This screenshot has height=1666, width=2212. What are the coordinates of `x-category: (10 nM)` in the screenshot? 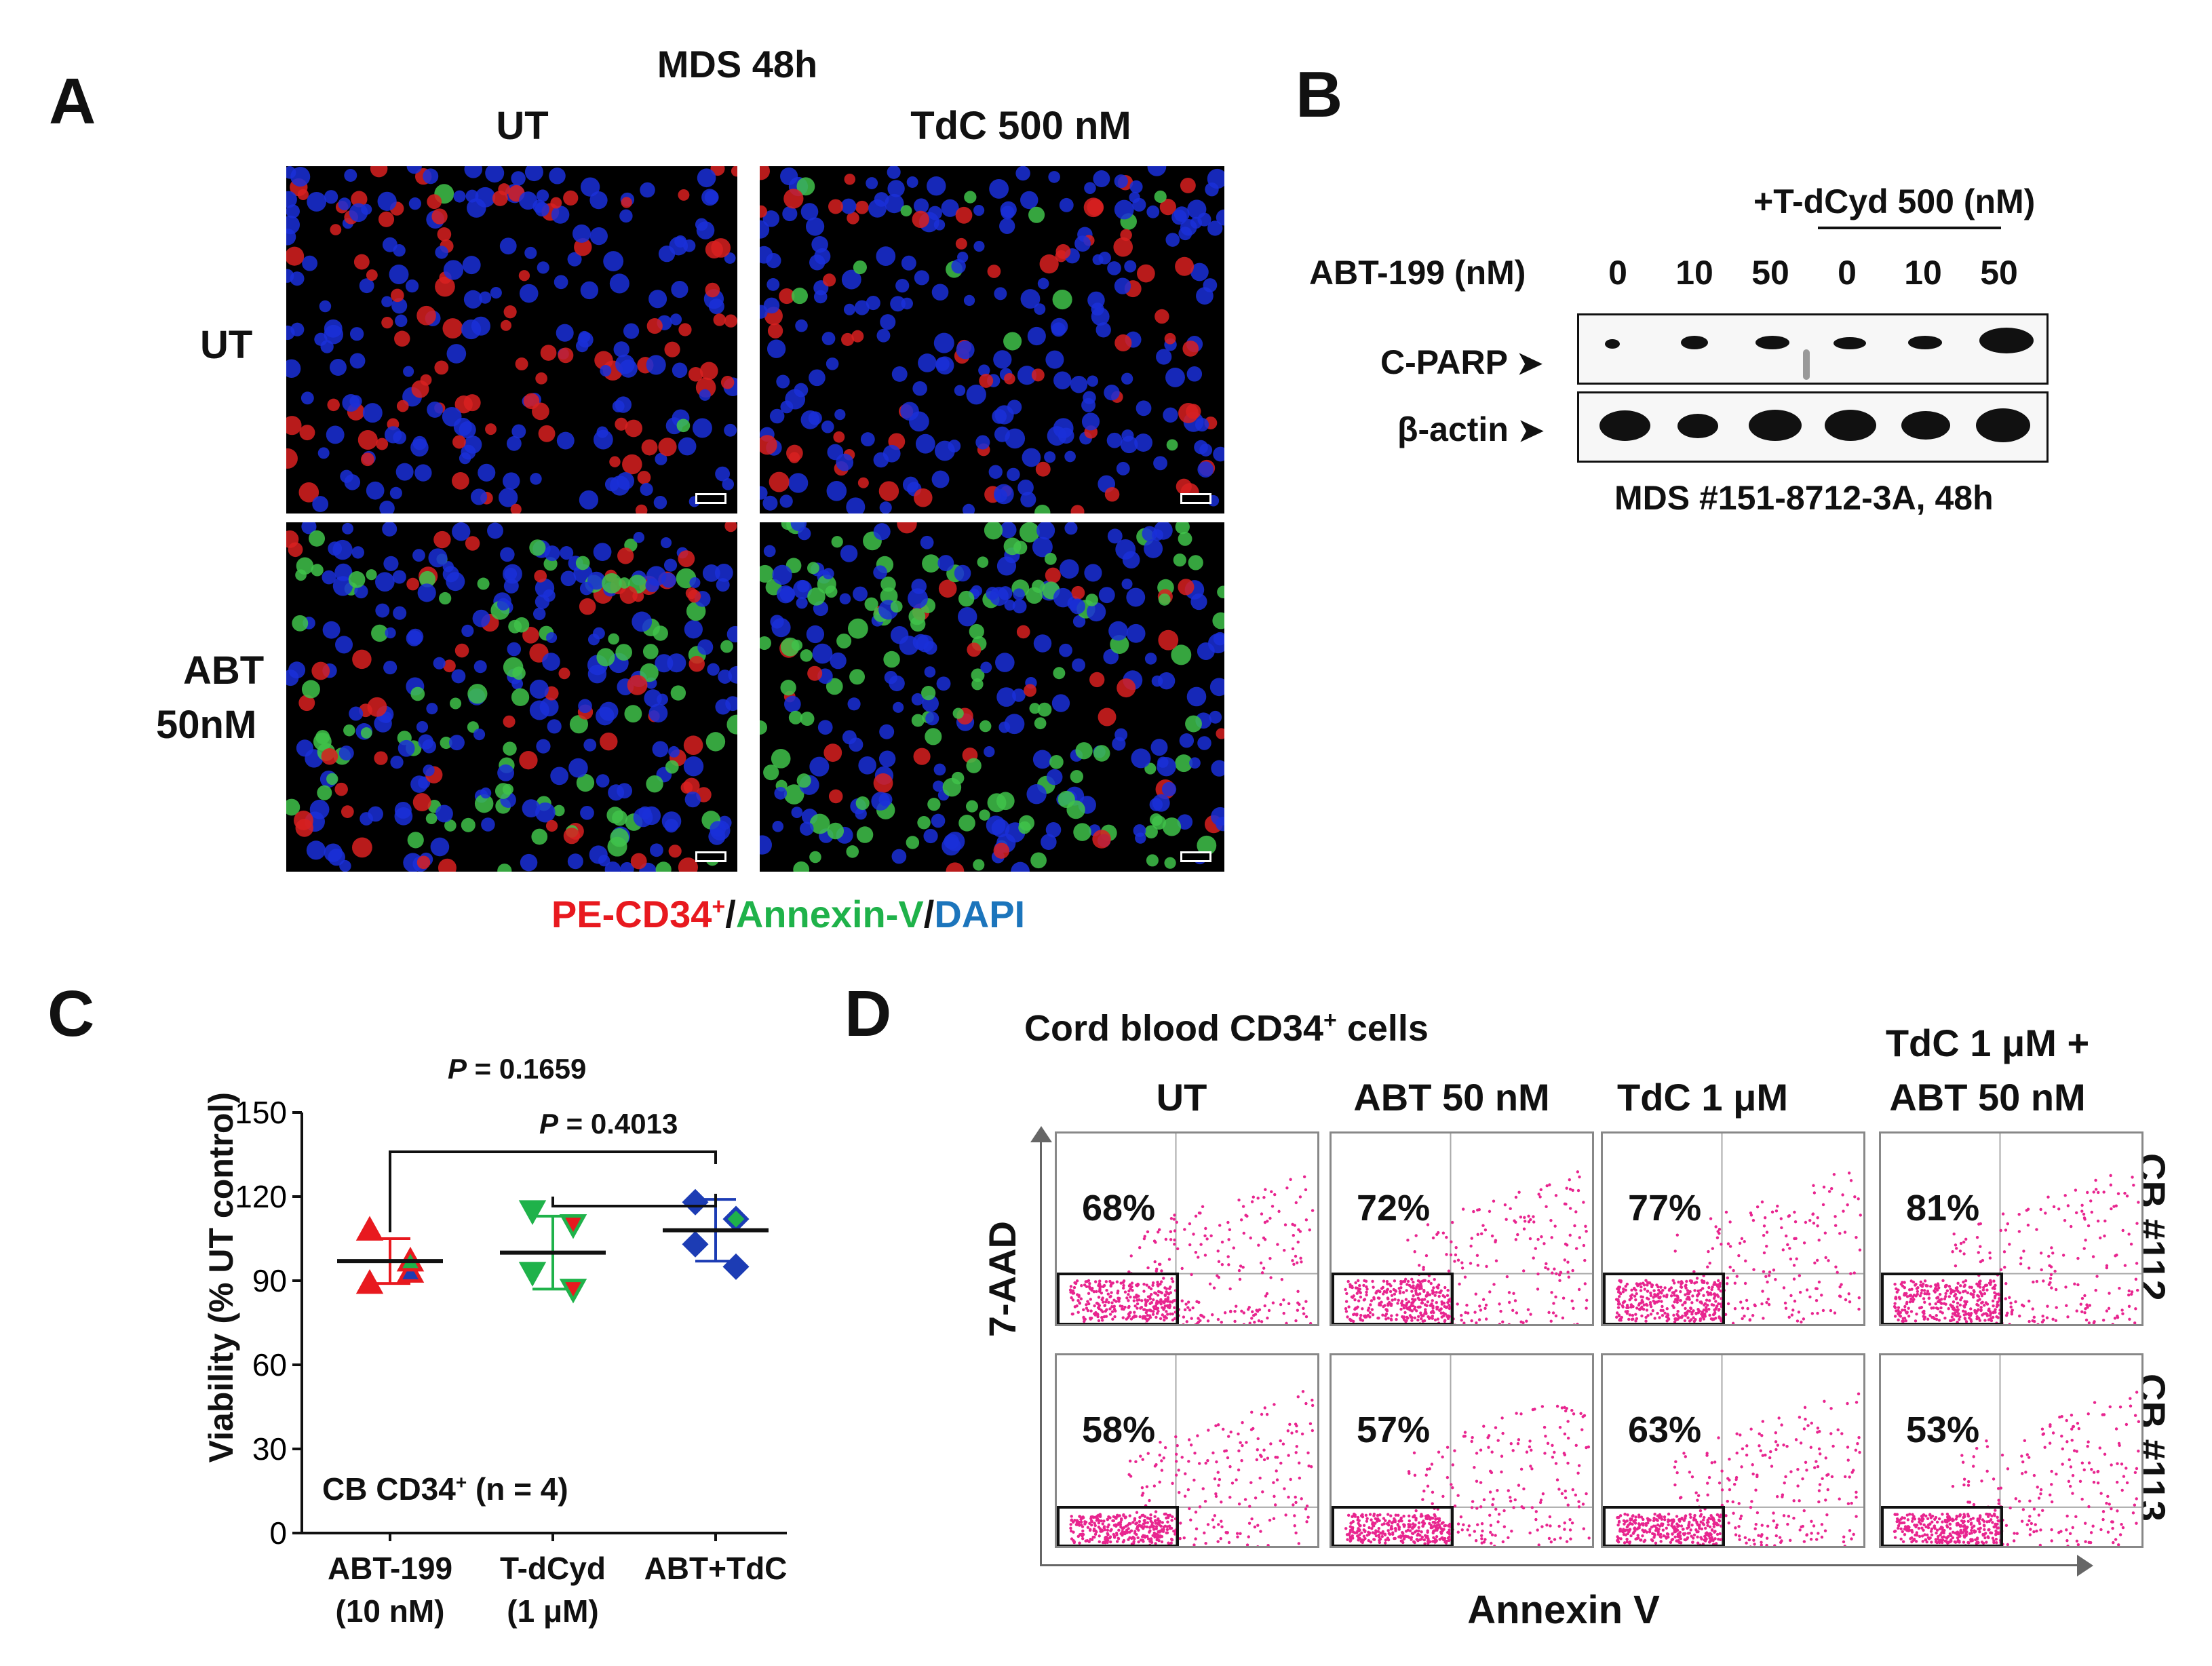 It's located at (390, 1611).